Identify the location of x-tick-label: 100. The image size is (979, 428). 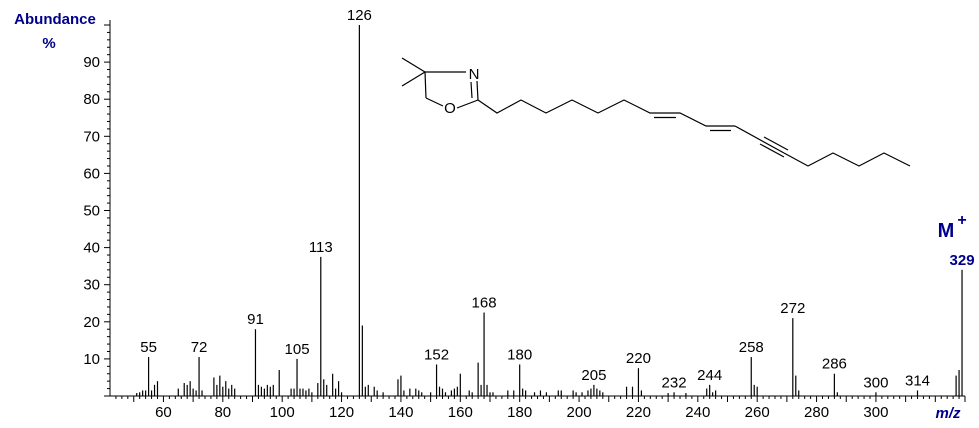
(282, 412).